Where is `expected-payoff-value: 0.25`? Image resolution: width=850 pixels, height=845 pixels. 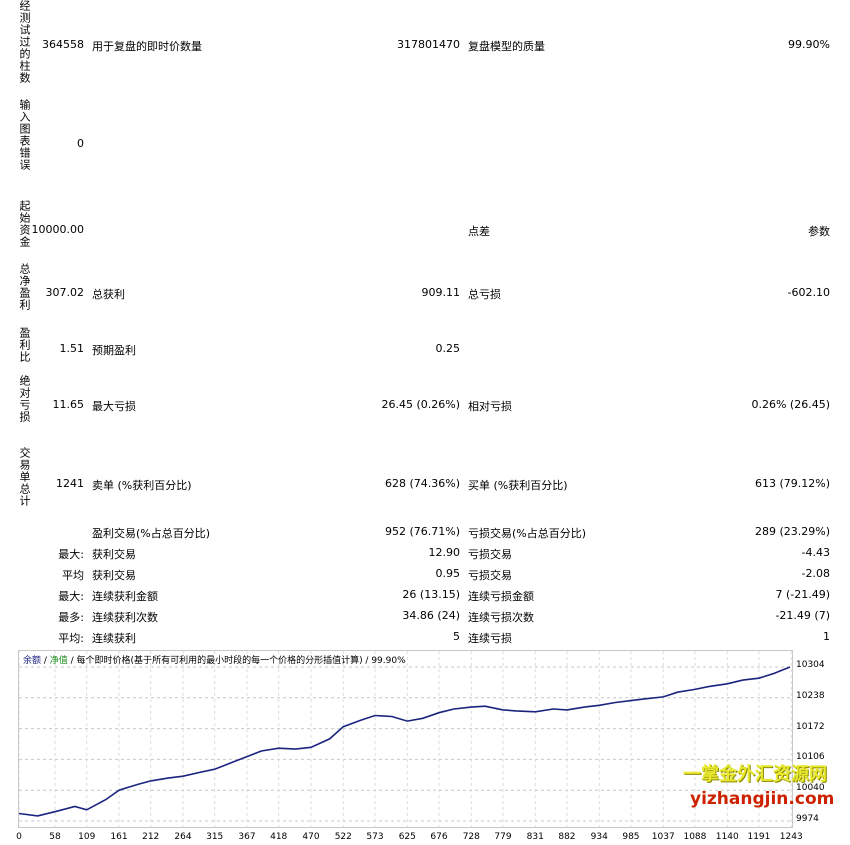 expected-payoff-value: 0.25 is located at coordinates (448, 348).